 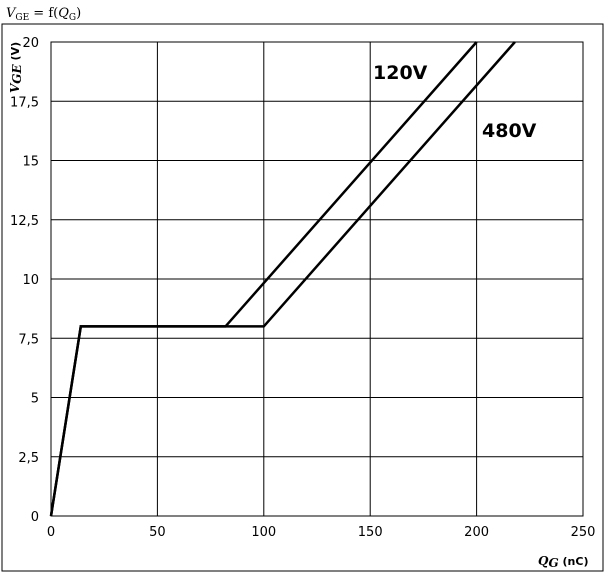 What do you see at coordinates (321, 532) in the screenshot?
I see `x-tick-labels: 0 50 100 150 200 250` at bounding box center [321, 532].